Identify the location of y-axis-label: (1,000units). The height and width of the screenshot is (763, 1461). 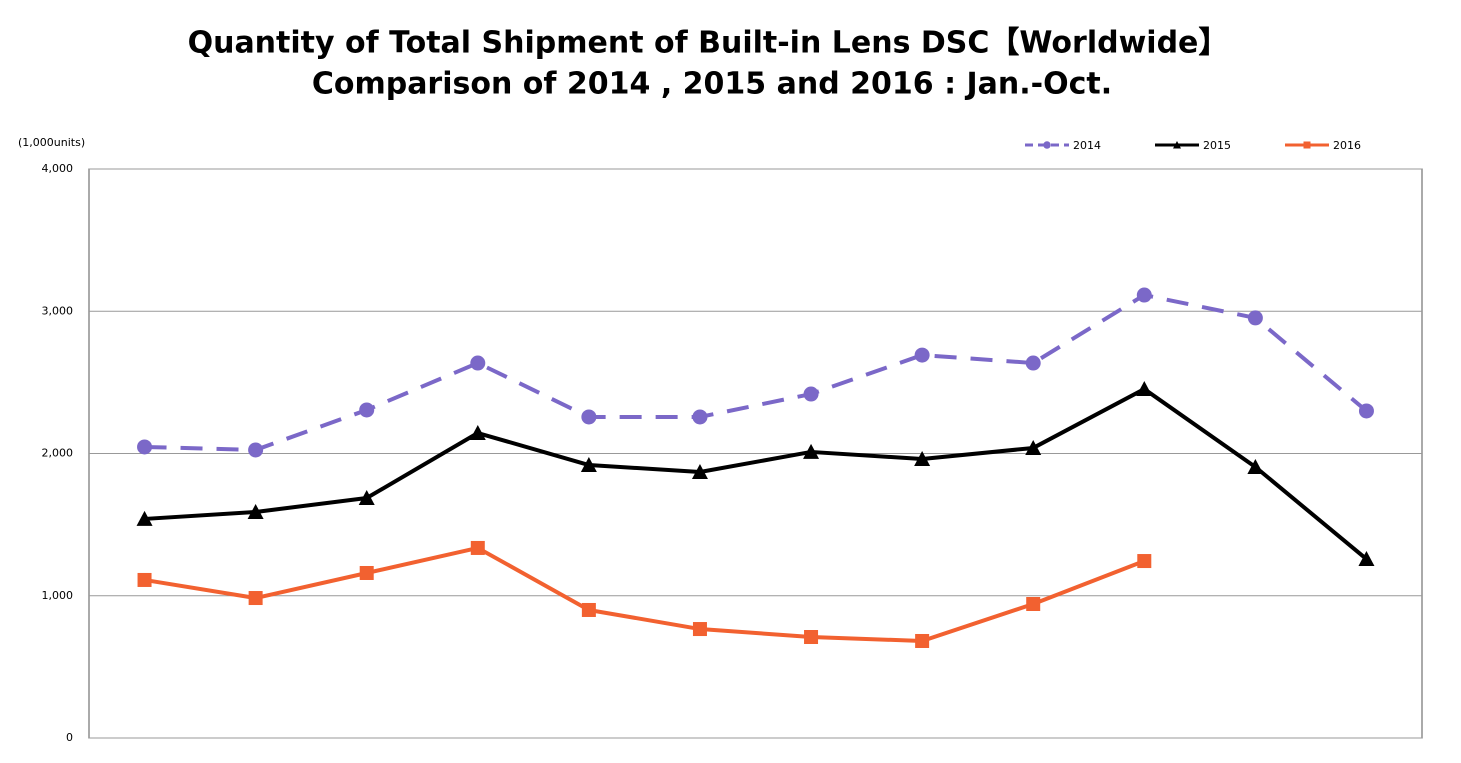
(51, 142).